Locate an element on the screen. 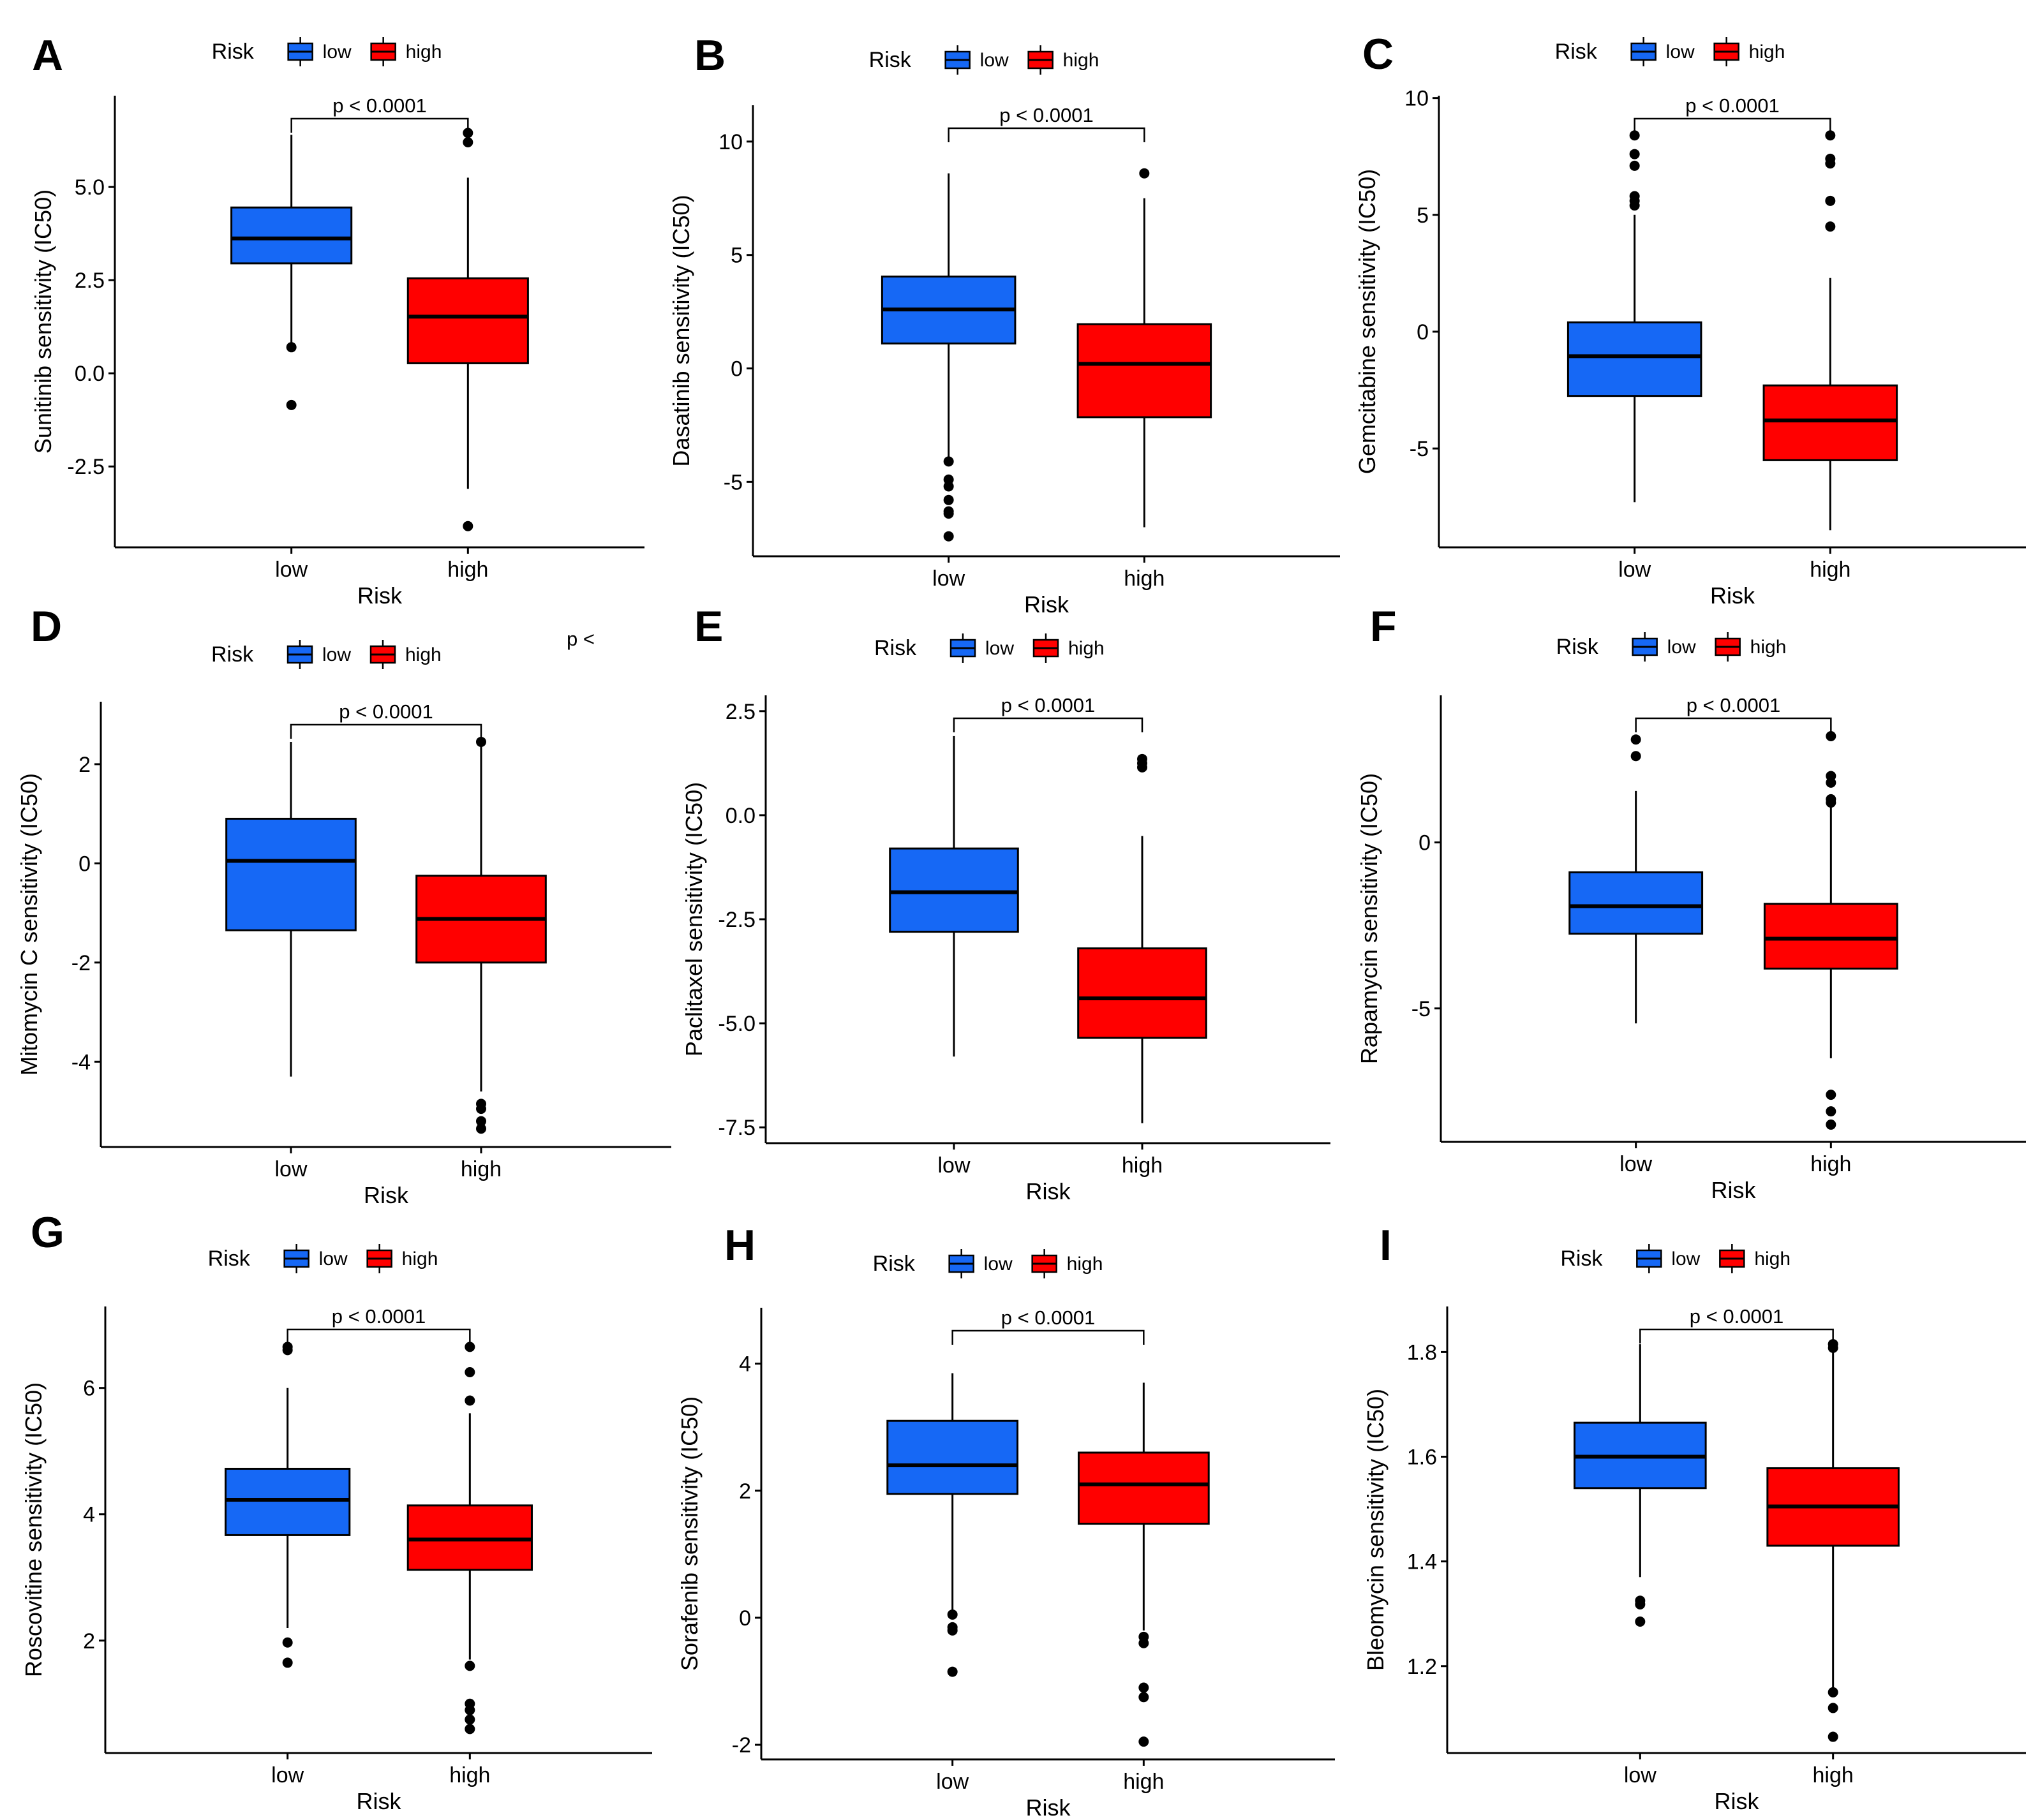  y-tick-label: -4 is located at coordinates (81, 1062).